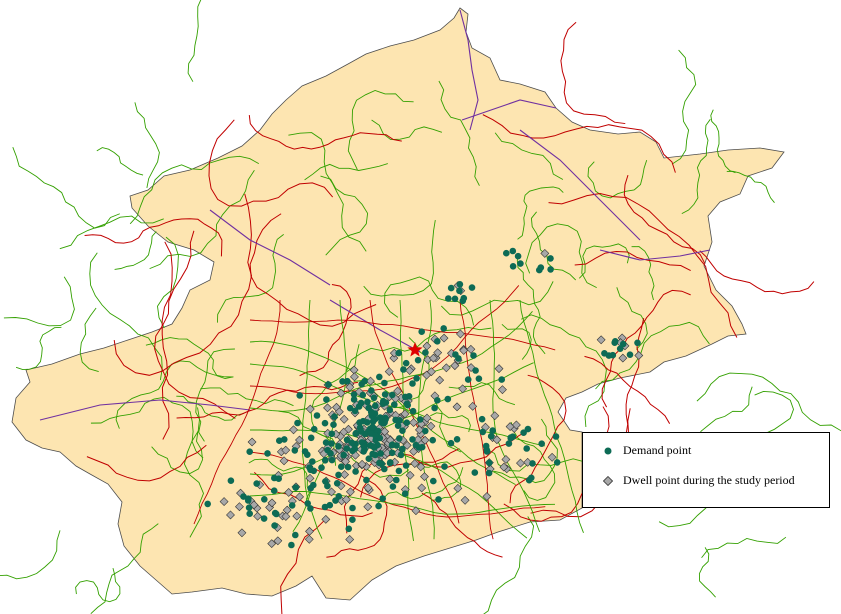  I want to click on legend-item-dwell: Dwell point during the study period, so click(699, 480).